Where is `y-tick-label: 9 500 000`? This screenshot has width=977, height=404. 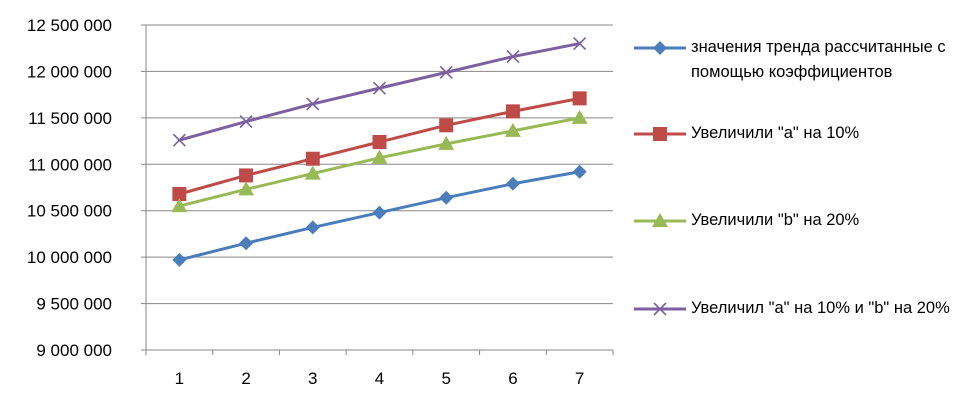 y-tick-label: 9 500 000 is located at coordinates (74, 304).